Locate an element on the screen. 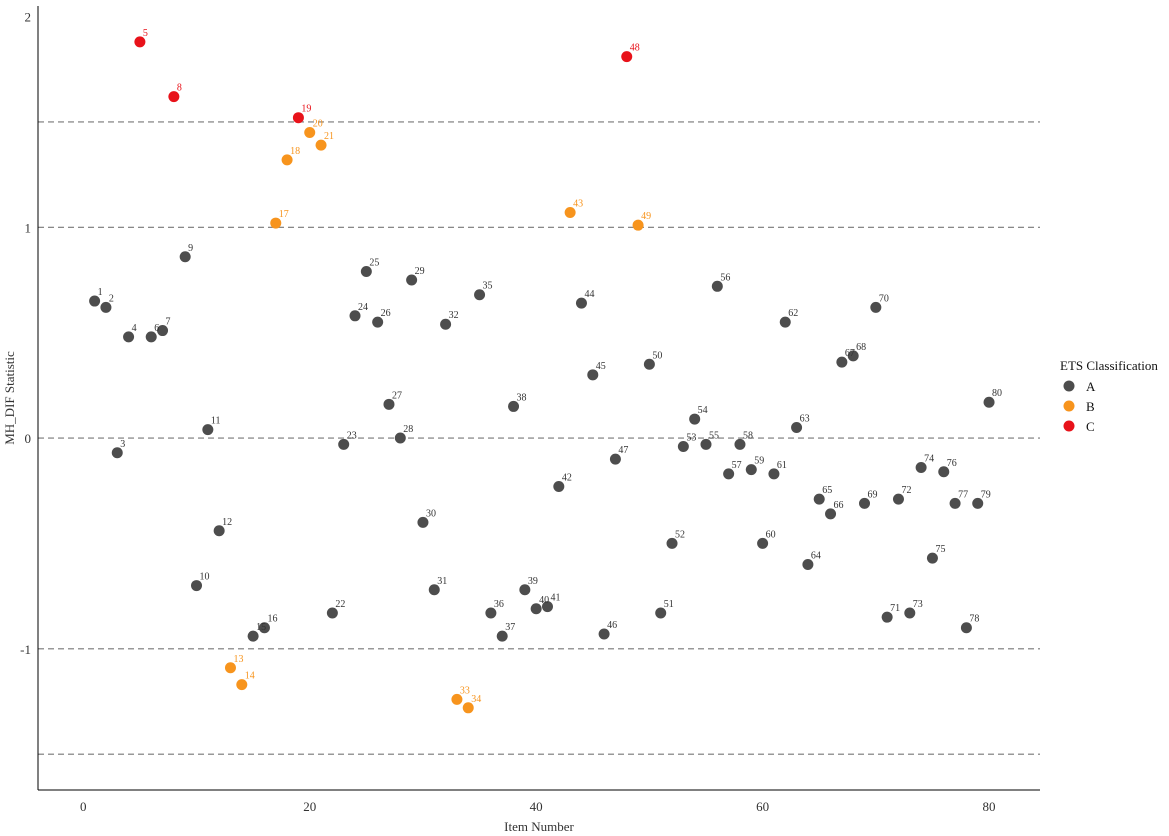 This screenshot has height=836, width=1169. point-label: 38 is located at coordinates (522, 397).